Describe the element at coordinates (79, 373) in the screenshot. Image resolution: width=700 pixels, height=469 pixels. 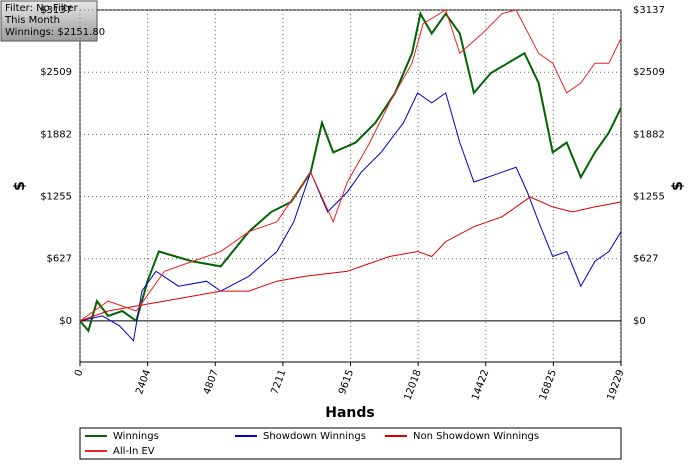
I see `x-tick-label: 0` at that location.